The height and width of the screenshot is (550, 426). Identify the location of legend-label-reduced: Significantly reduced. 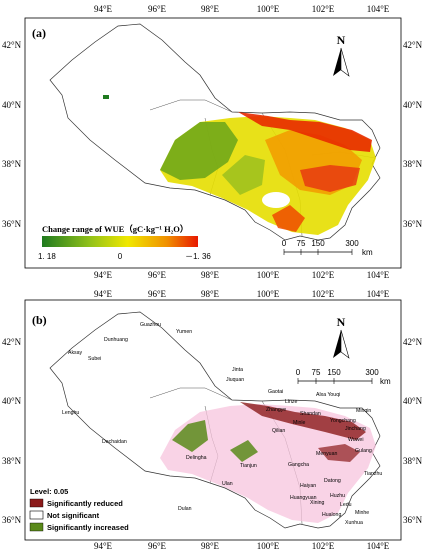
(85, 503).